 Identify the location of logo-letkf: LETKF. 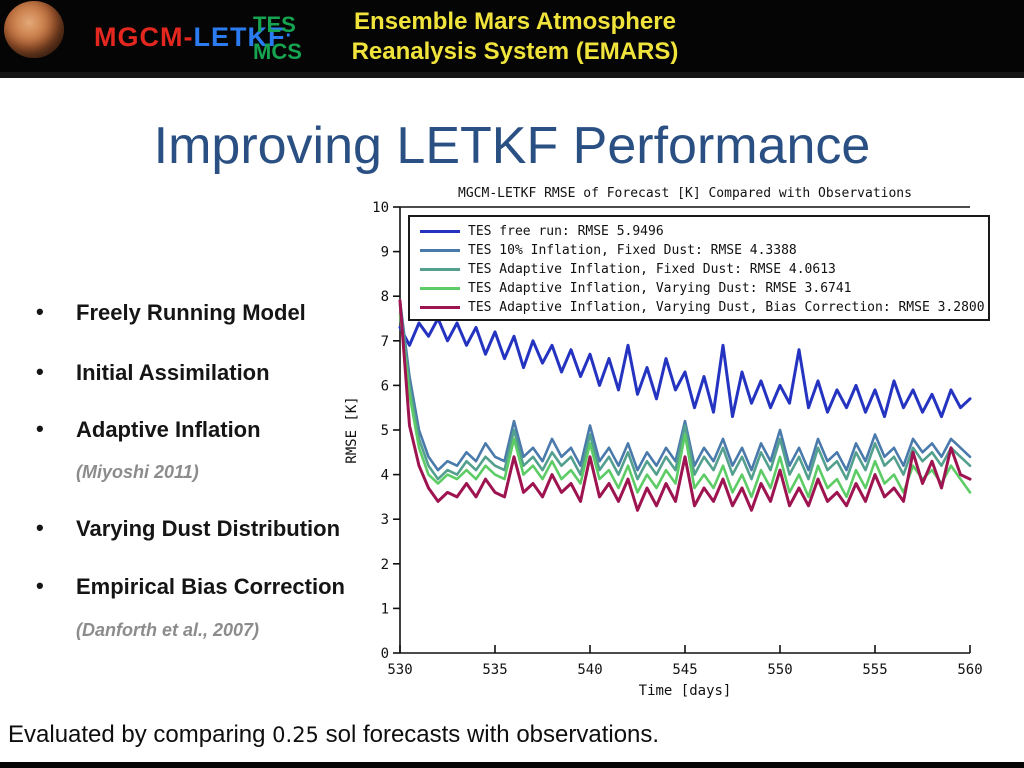
(239, 37).